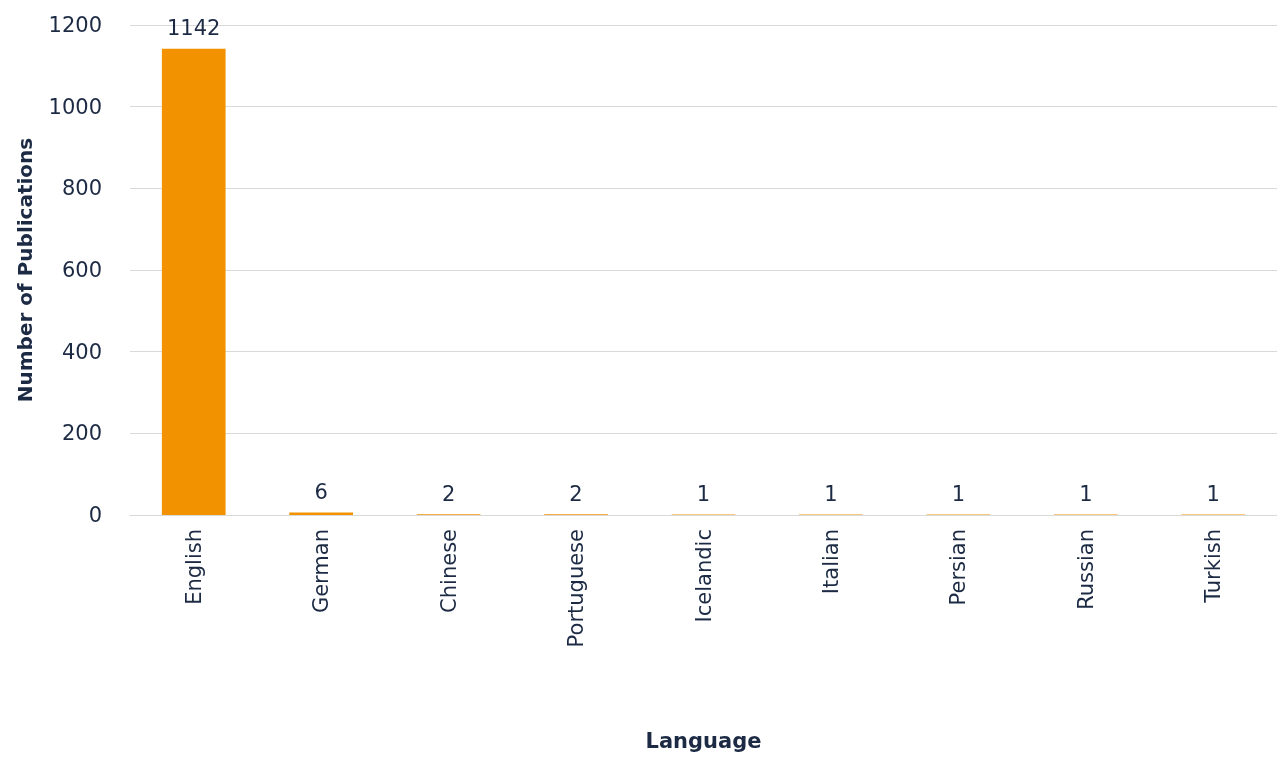  Describe the element at coordinates (1213, 566) in the screenshot. I see `x-tick-label: Turkish` at that location.